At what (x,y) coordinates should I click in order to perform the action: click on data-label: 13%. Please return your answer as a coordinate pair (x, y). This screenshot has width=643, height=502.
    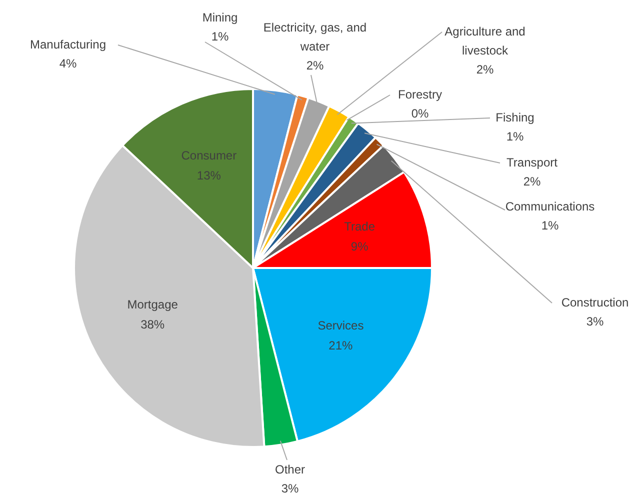
    Looking at the image, I should click on (209, 175).